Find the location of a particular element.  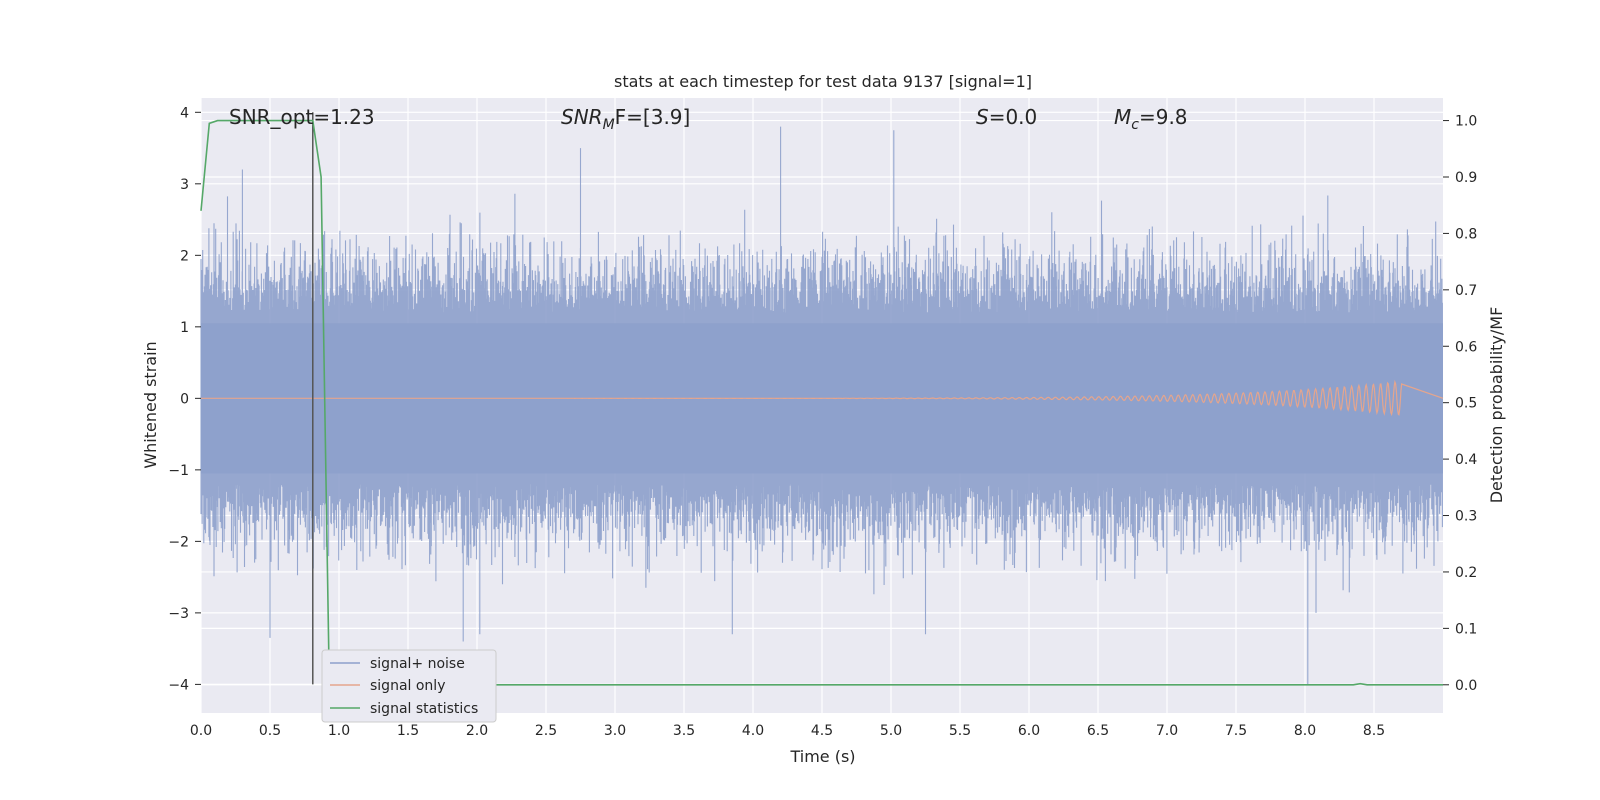

y-left-axis-ticks: 4 3 2 1 0 −1 −2 −3 −4 is located at coordinates (184, 399).